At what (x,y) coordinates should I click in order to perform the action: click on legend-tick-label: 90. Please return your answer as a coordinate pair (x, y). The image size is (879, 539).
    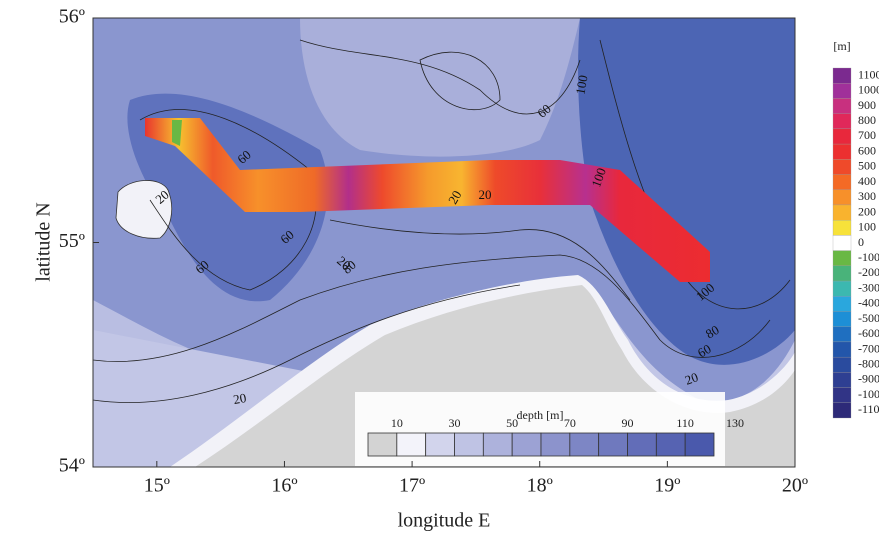
    Looking at the image, I should click on (628, 423).